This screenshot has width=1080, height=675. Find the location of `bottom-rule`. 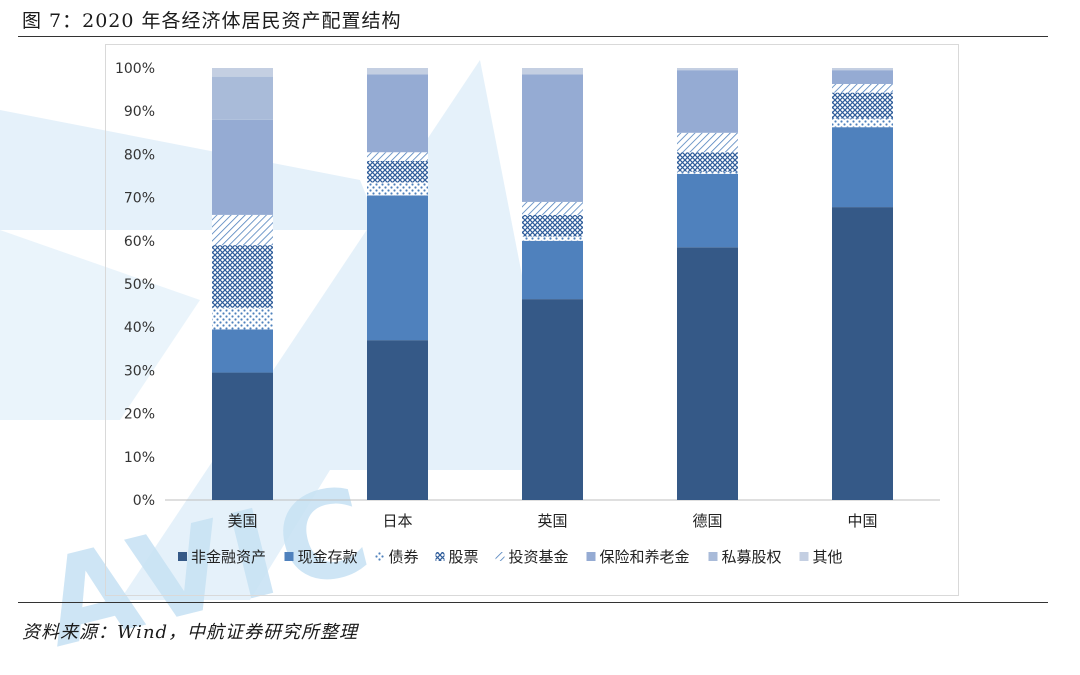

bottom-rule is located at coordinates (533, 602).